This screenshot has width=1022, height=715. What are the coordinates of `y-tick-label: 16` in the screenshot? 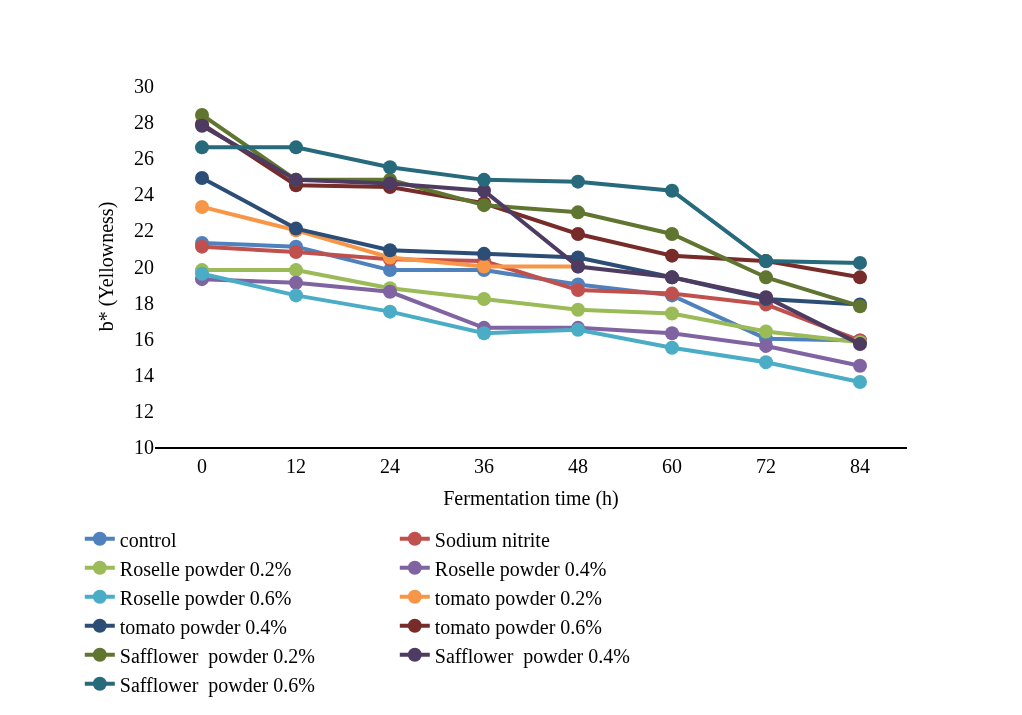 It's located at (144, 338).